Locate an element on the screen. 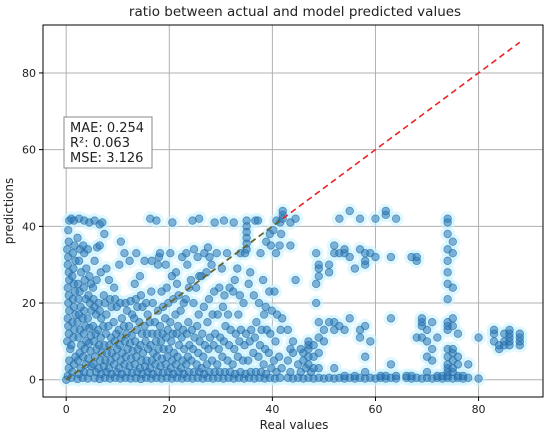  x-tick-label: 80 is located at coordinates (479, 409).